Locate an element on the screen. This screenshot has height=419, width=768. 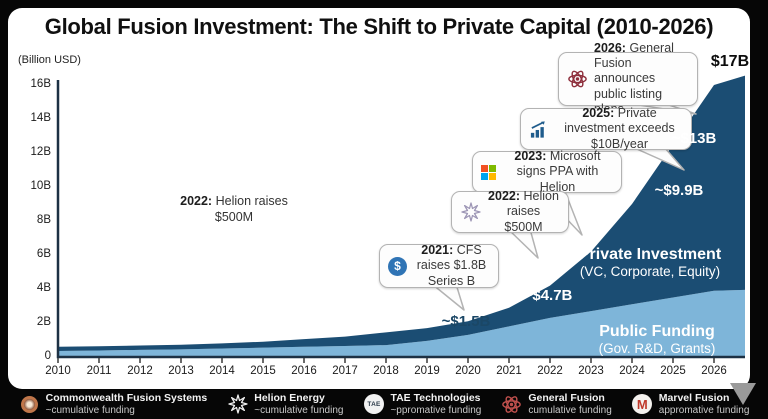
x-axis-tick-label: 2020 is located at coordinates (468, 371).